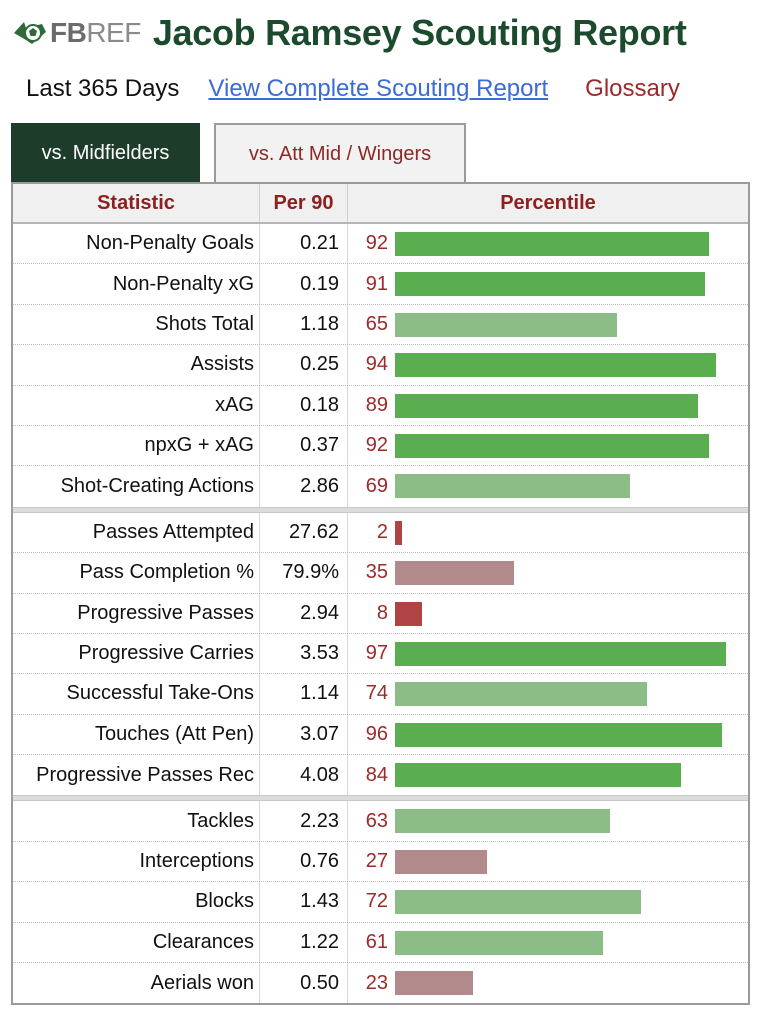  What do you see at coordinates (380, 204) in the screenshot?
I see `table-header: Statistic Per 90 Percentile` at bounding box center [380, 204].